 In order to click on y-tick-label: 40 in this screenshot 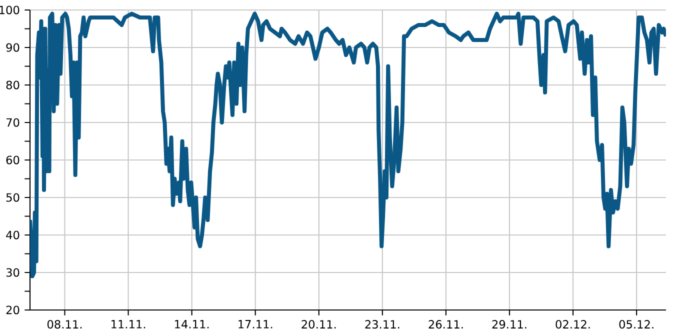, I will do `click(13, 235)`.